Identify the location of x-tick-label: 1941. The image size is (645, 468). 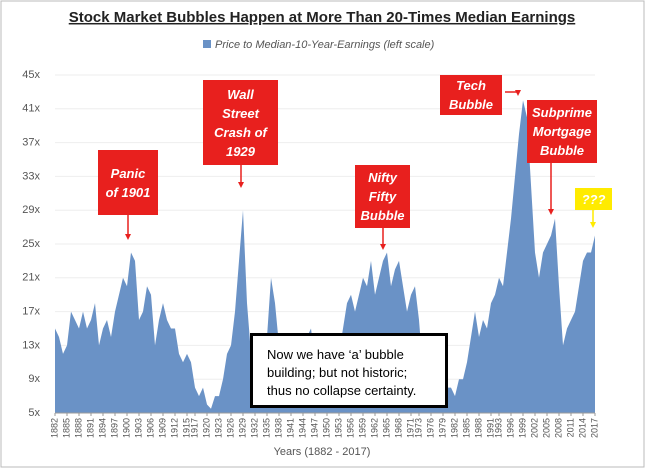
(290, 428).